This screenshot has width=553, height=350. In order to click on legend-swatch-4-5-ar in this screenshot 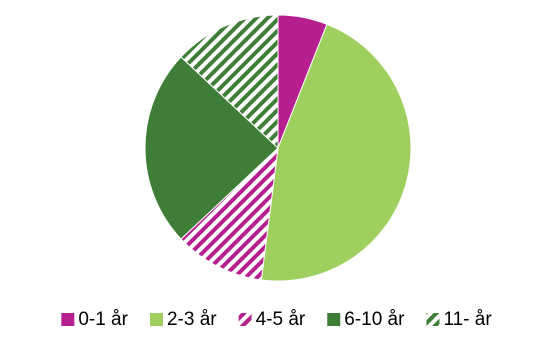, I will do `click(245, 319)`.